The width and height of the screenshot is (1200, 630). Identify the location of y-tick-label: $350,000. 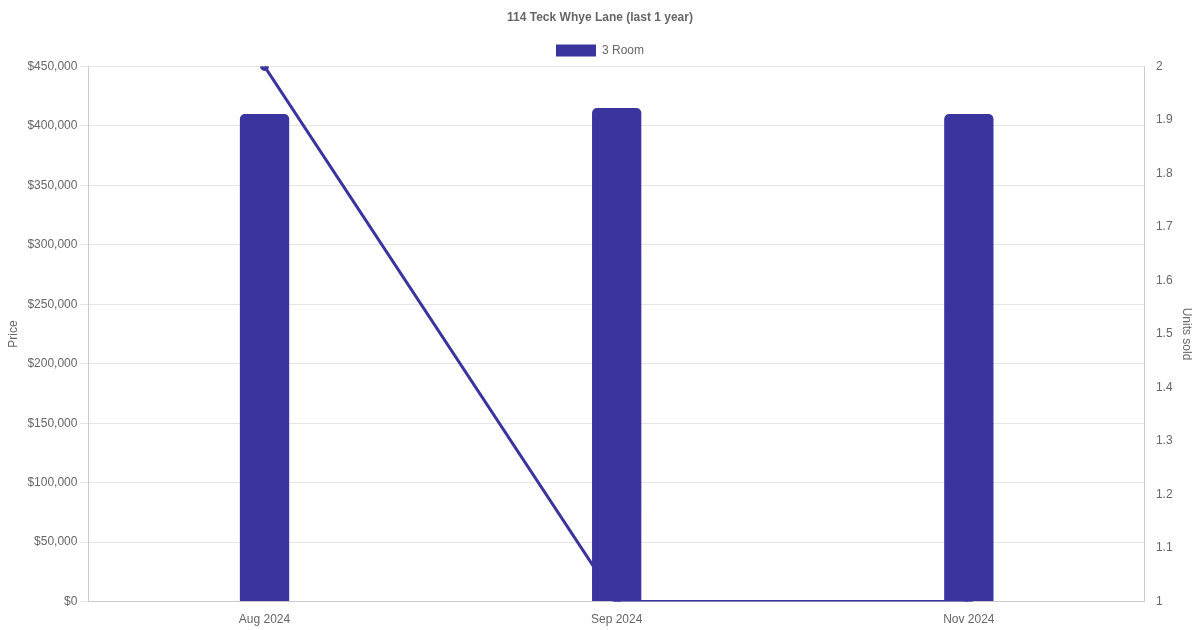
(52, 184).